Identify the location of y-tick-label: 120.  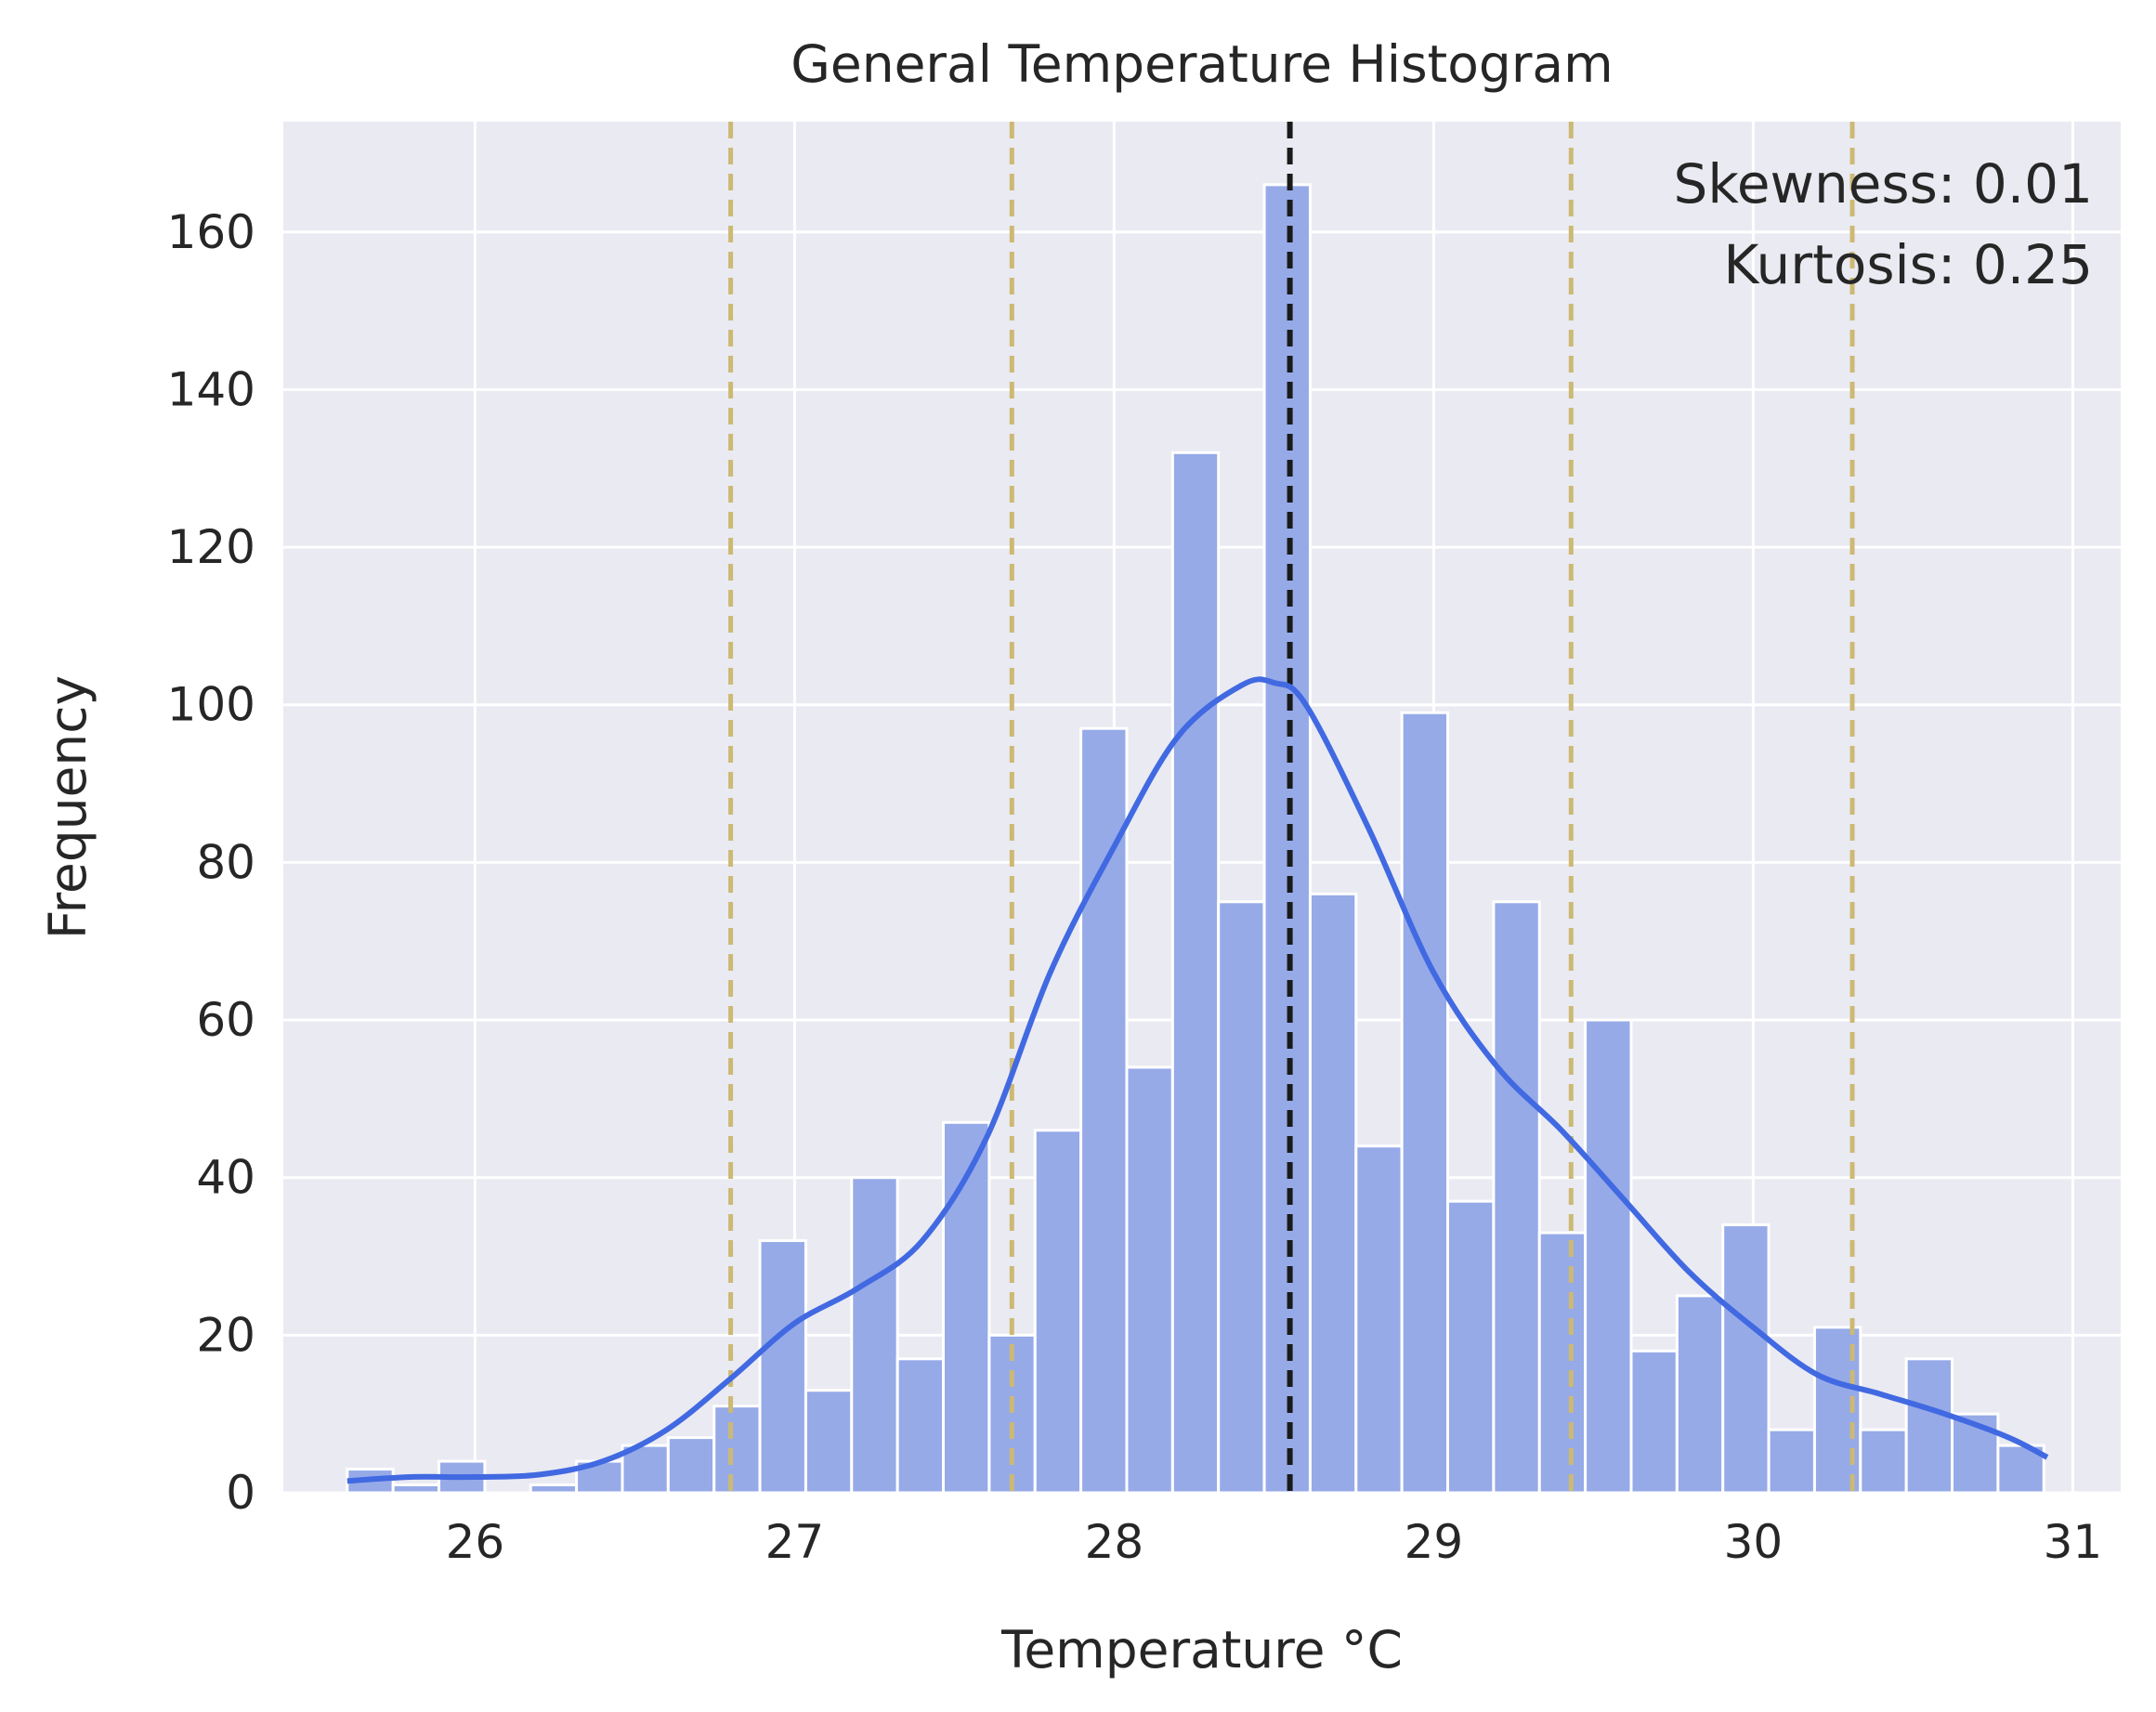
(211, 547).